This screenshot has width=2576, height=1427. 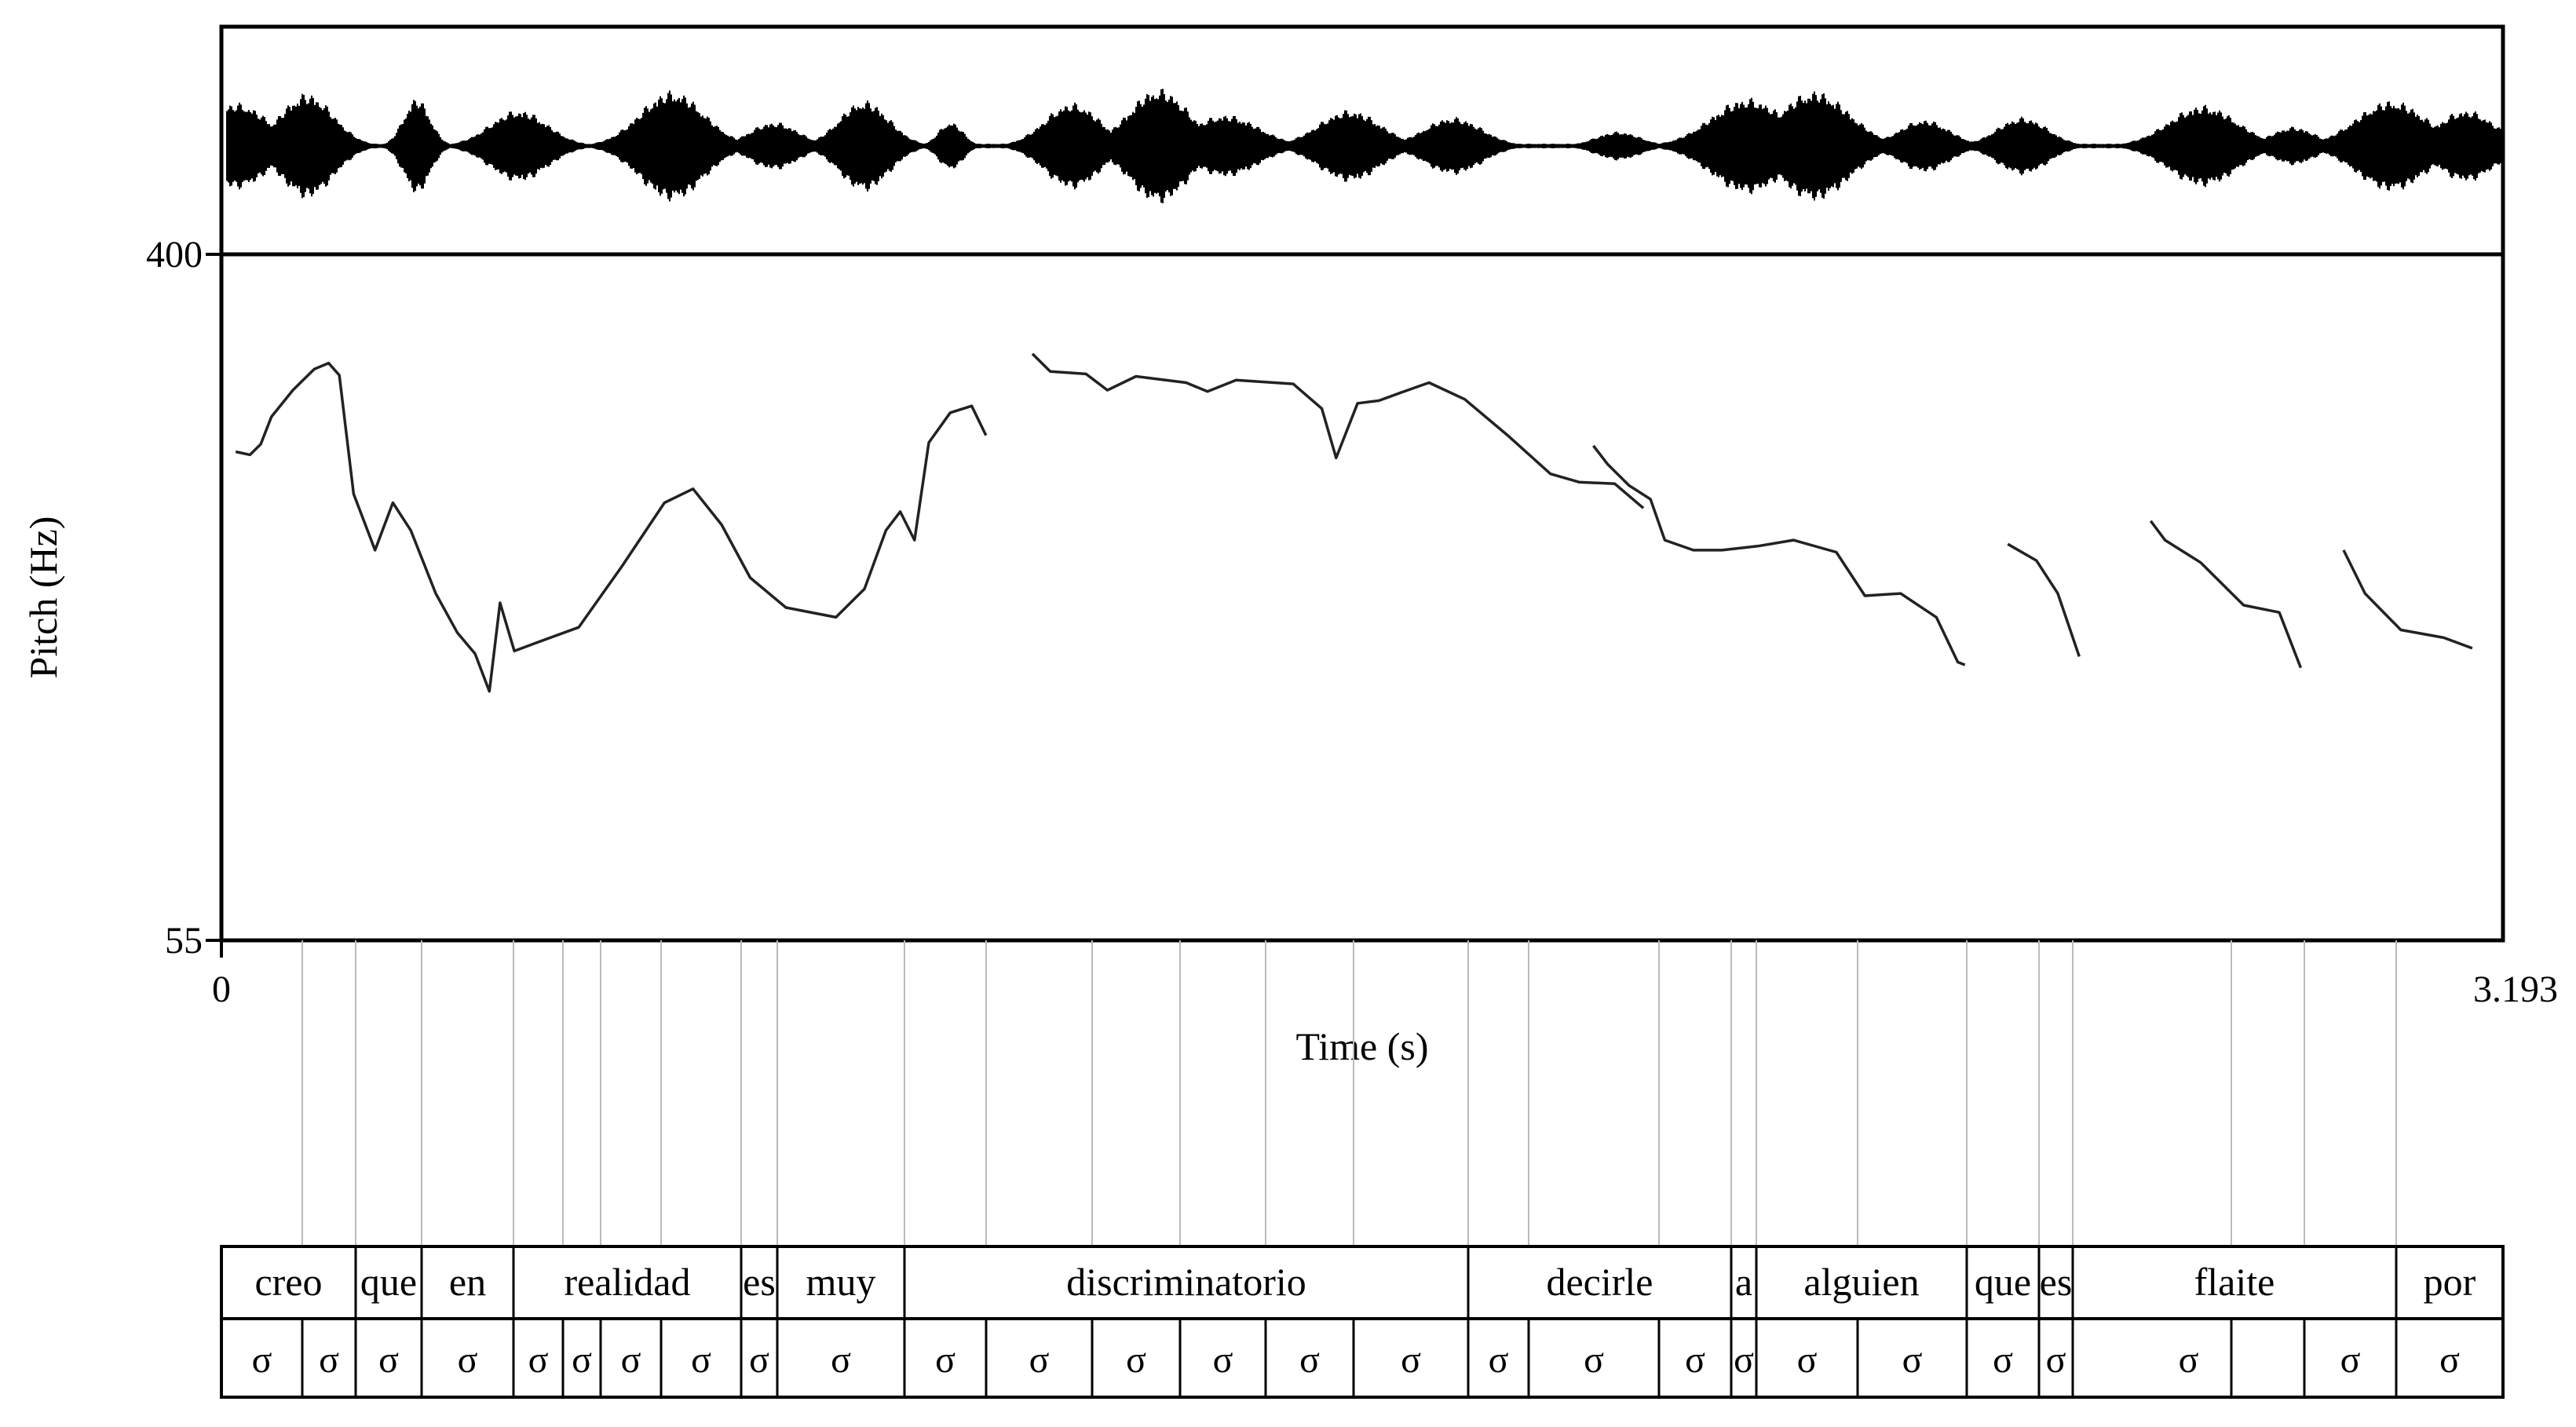 I want to click on word-label: realidad, so click(x=627, y=1282).